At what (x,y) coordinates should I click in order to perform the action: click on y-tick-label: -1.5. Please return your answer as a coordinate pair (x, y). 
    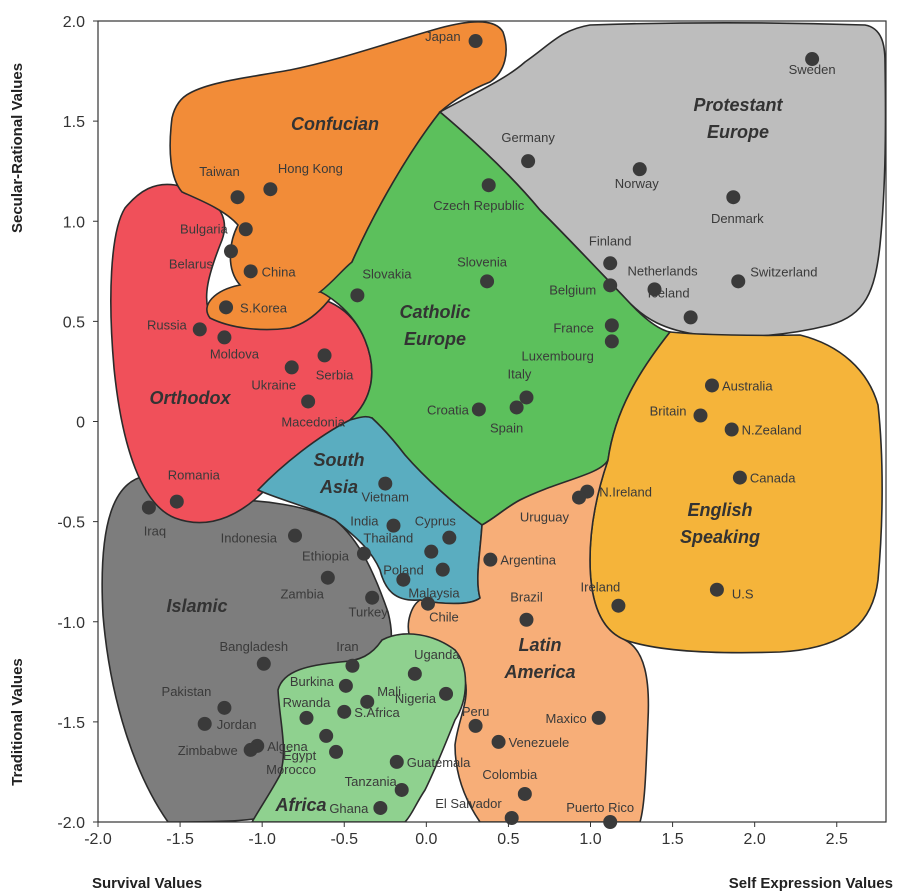
    Looking at the image, I should click on (71, 723).